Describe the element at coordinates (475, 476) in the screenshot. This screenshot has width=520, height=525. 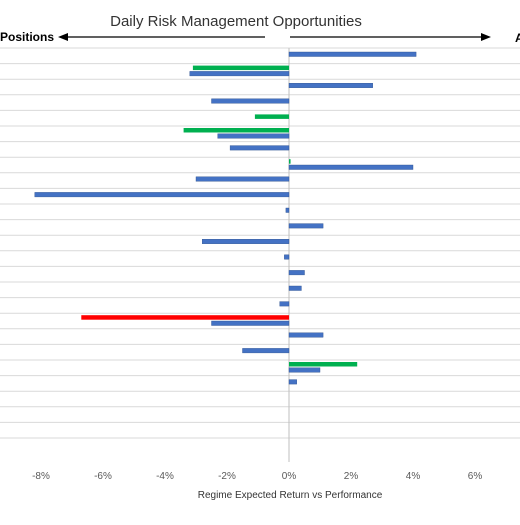
I see `x-tick-label: 6%` at that location.